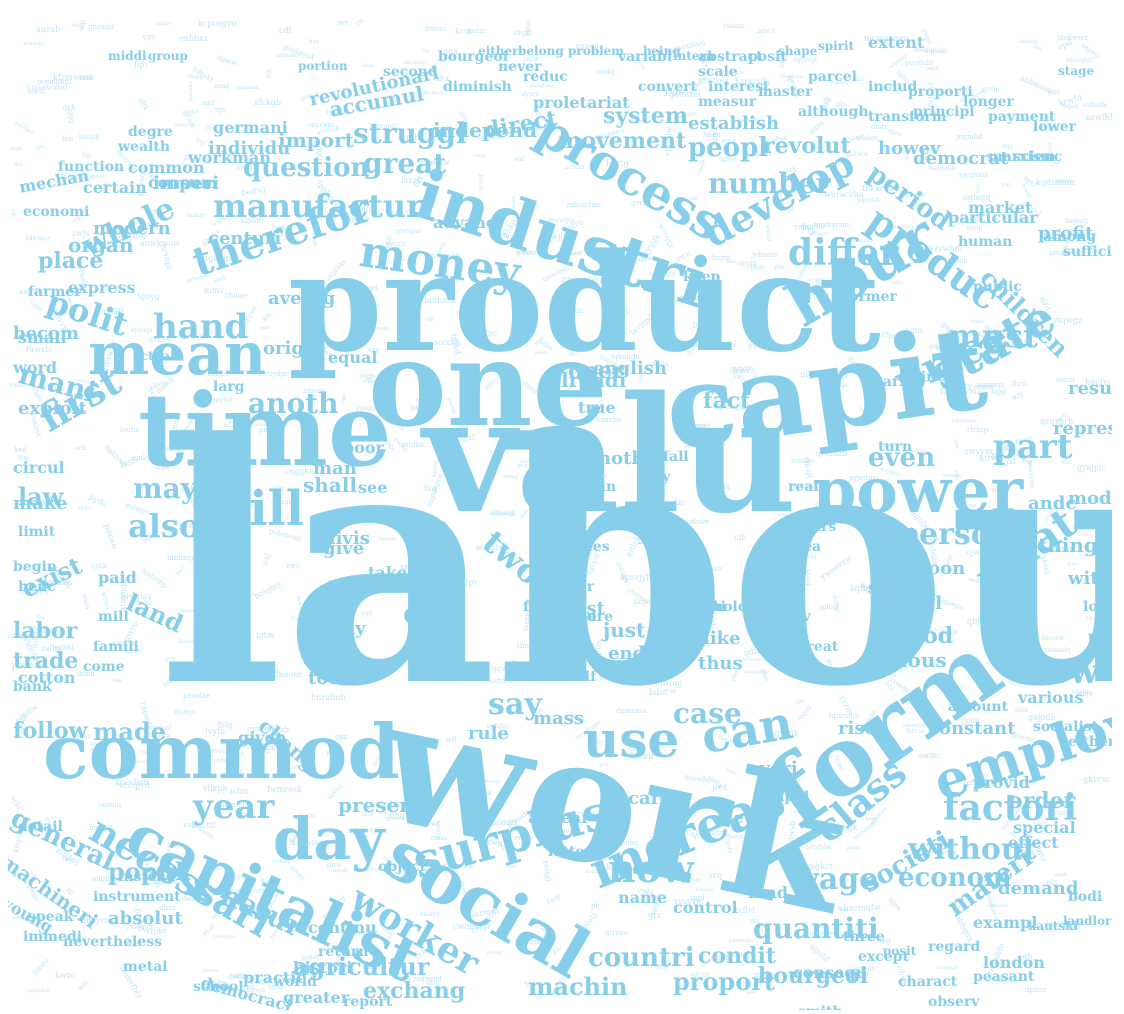 The width and height of the screenshot is (1124, 1014). Describe the element at coordinates (343, 23) in the screenshot. I see `filler-word: iwr` at that location.